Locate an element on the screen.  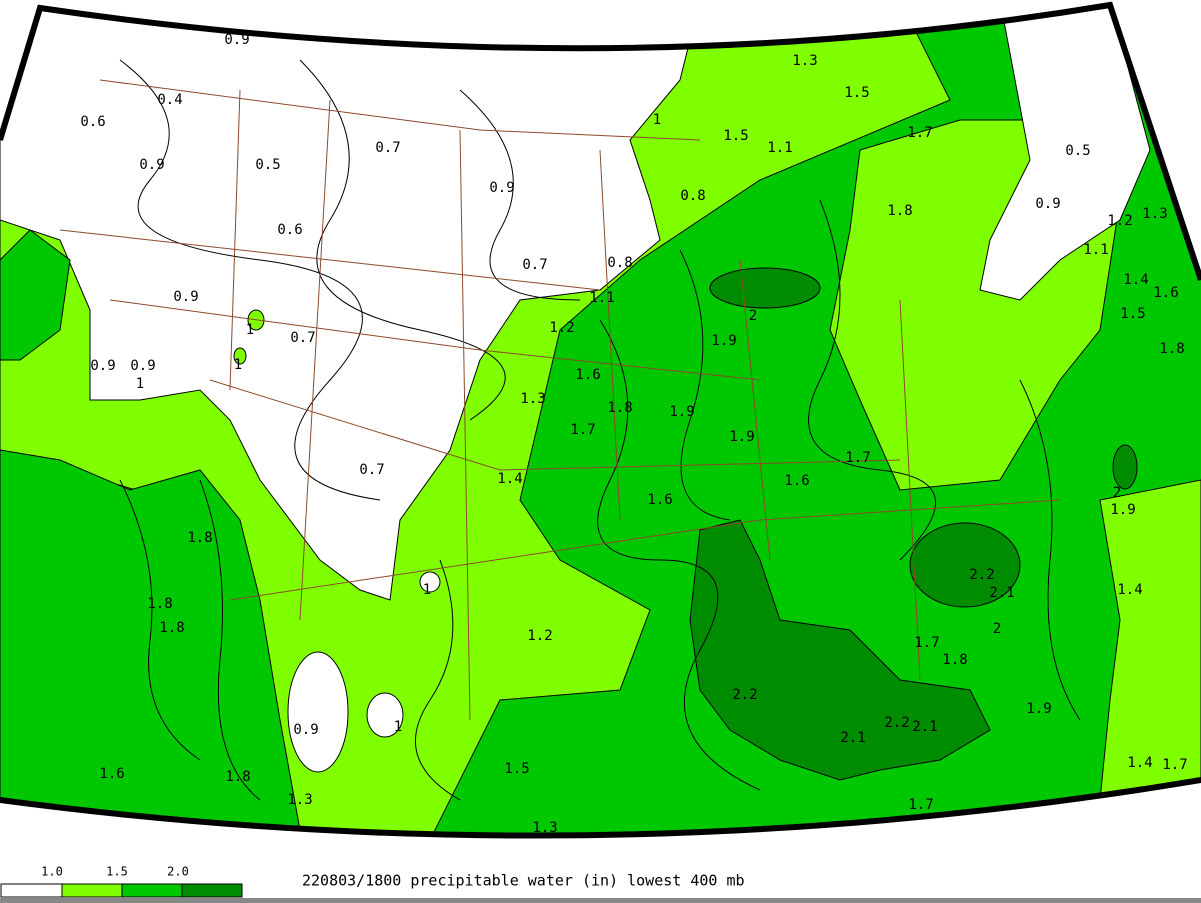
contour-label: 0.8 is located at coordinates (692, 196).